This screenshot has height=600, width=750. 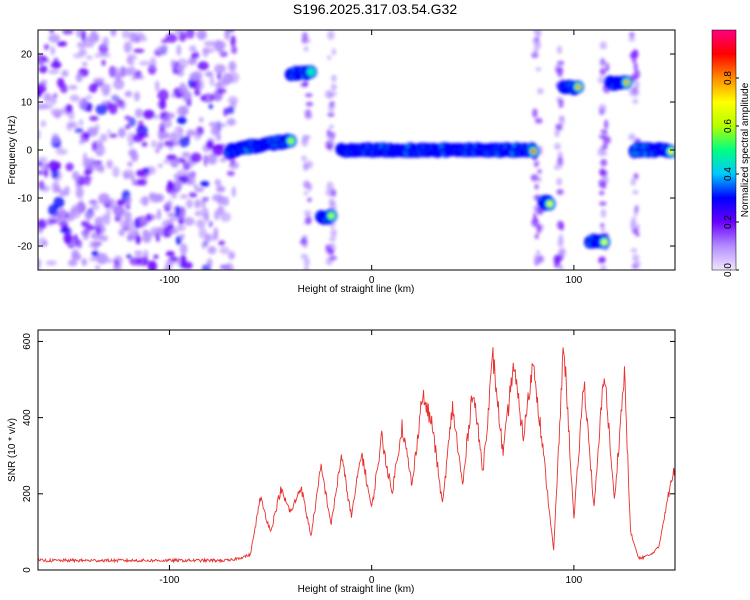 I want to click on colorbar-tick-label: 0.6, so click(x=728, y=126).